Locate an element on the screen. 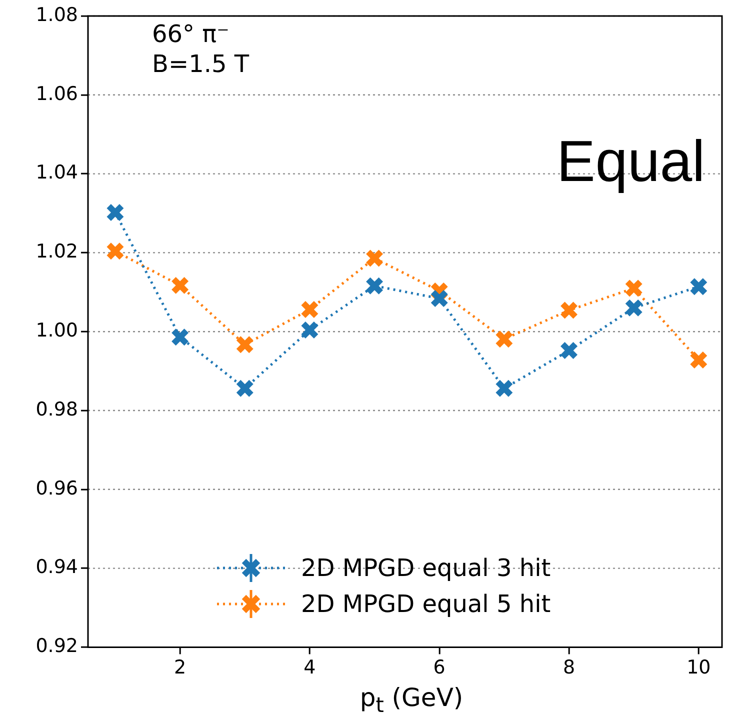 This screenshot has height=725, width=737. y-tick-label: 0.98 is located at coordinates (57, 409).